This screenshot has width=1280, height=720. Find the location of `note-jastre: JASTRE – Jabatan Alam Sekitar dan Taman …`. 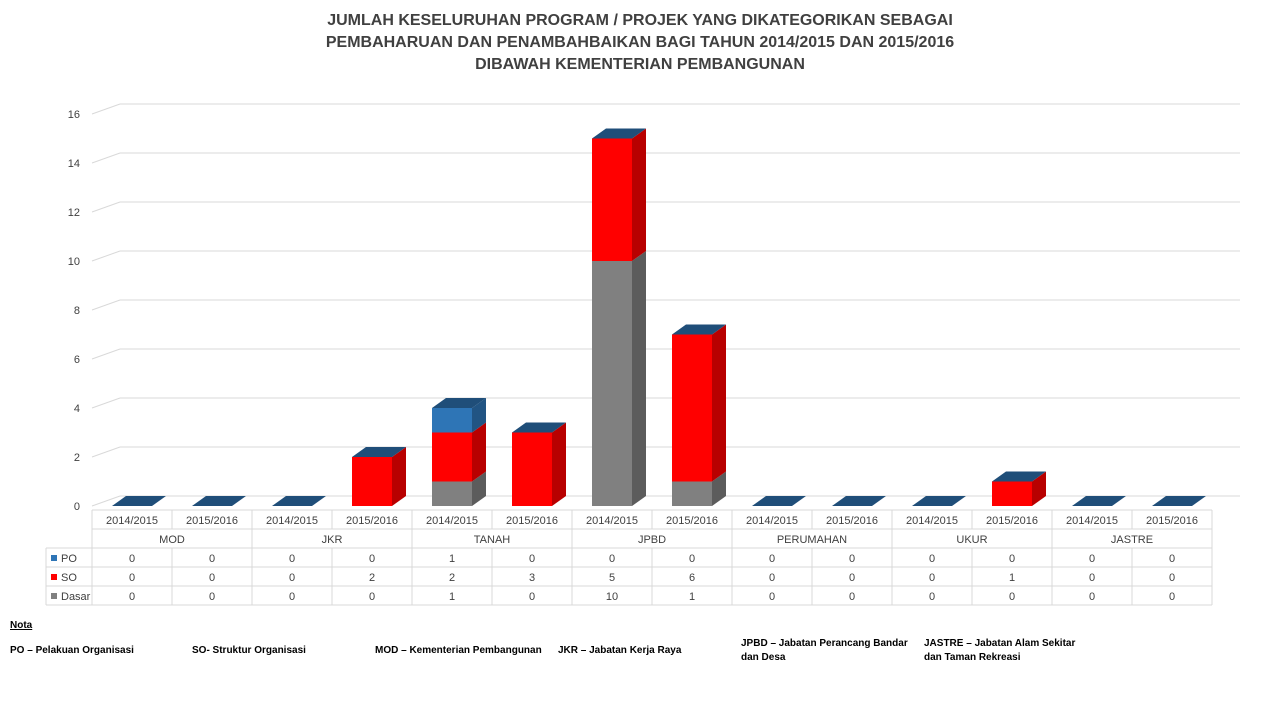

note-jastre: JASTRE – Jabatan Alam Sekitar dan Taman … is located at coordinates (1000, 650).